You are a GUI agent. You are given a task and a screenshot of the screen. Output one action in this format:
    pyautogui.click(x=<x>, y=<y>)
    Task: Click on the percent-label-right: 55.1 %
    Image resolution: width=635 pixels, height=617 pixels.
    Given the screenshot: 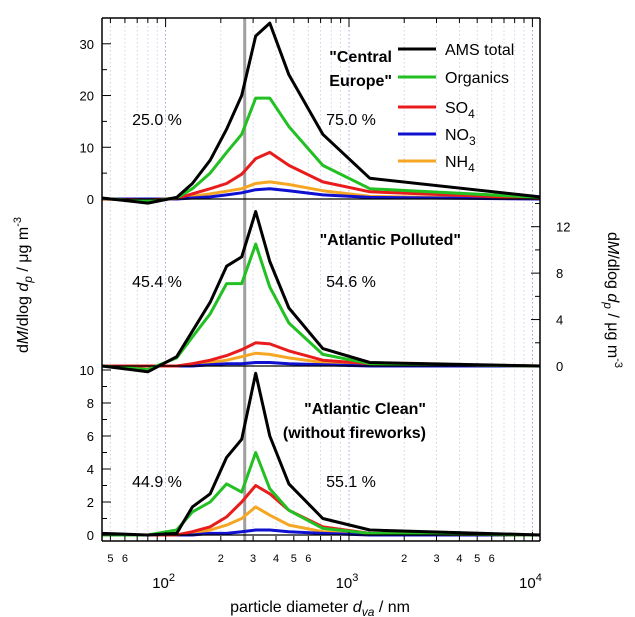 What is the action you would take?
    pyautogui.click(x=351, y=482)
    